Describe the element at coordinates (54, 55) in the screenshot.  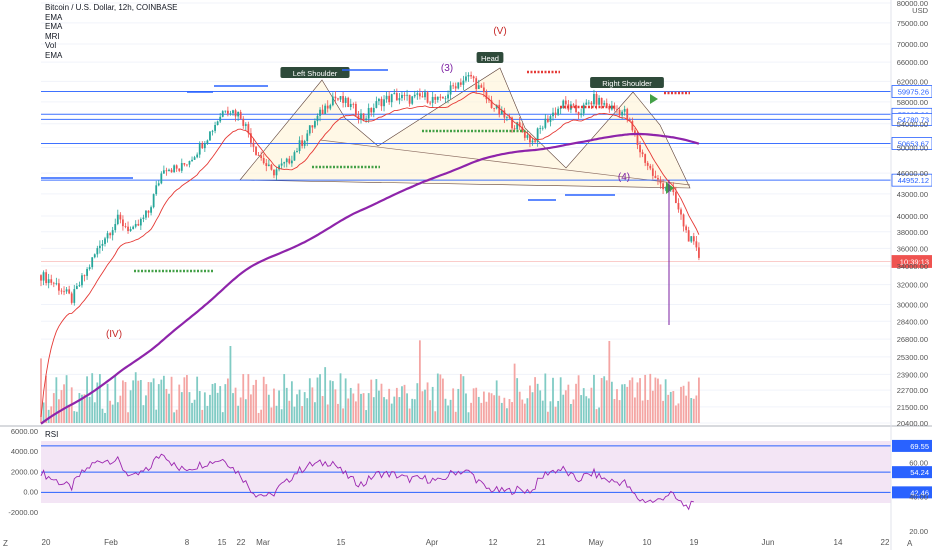
I see `legend-indicator-ema-3: EMA` at that location.